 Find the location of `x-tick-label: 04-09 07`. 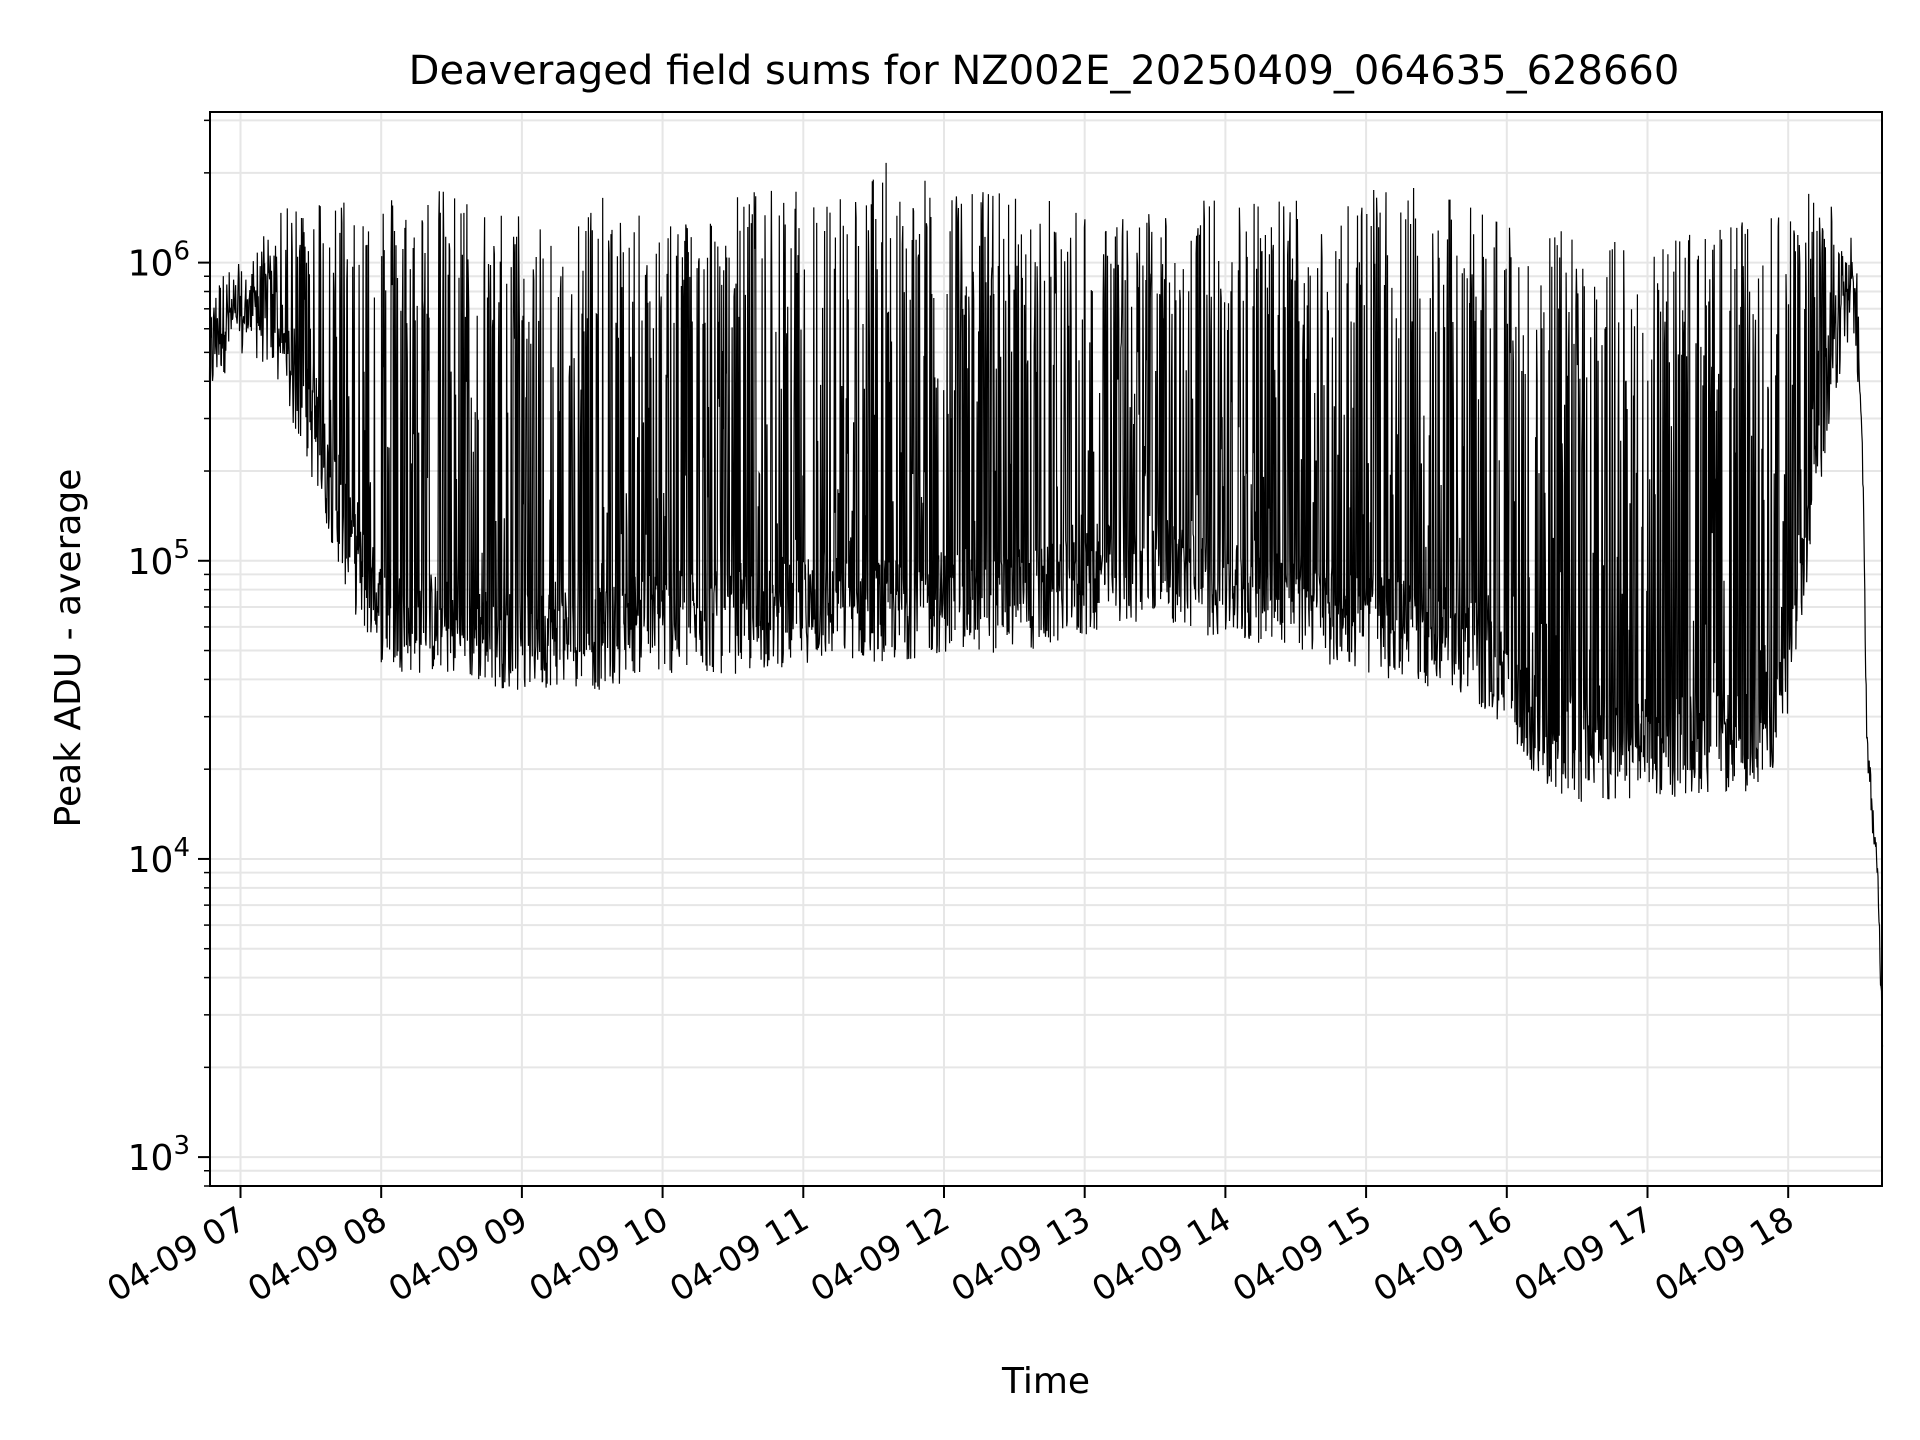

x-tick-label: 04-09 07 is located at coordinates (177, 1254).